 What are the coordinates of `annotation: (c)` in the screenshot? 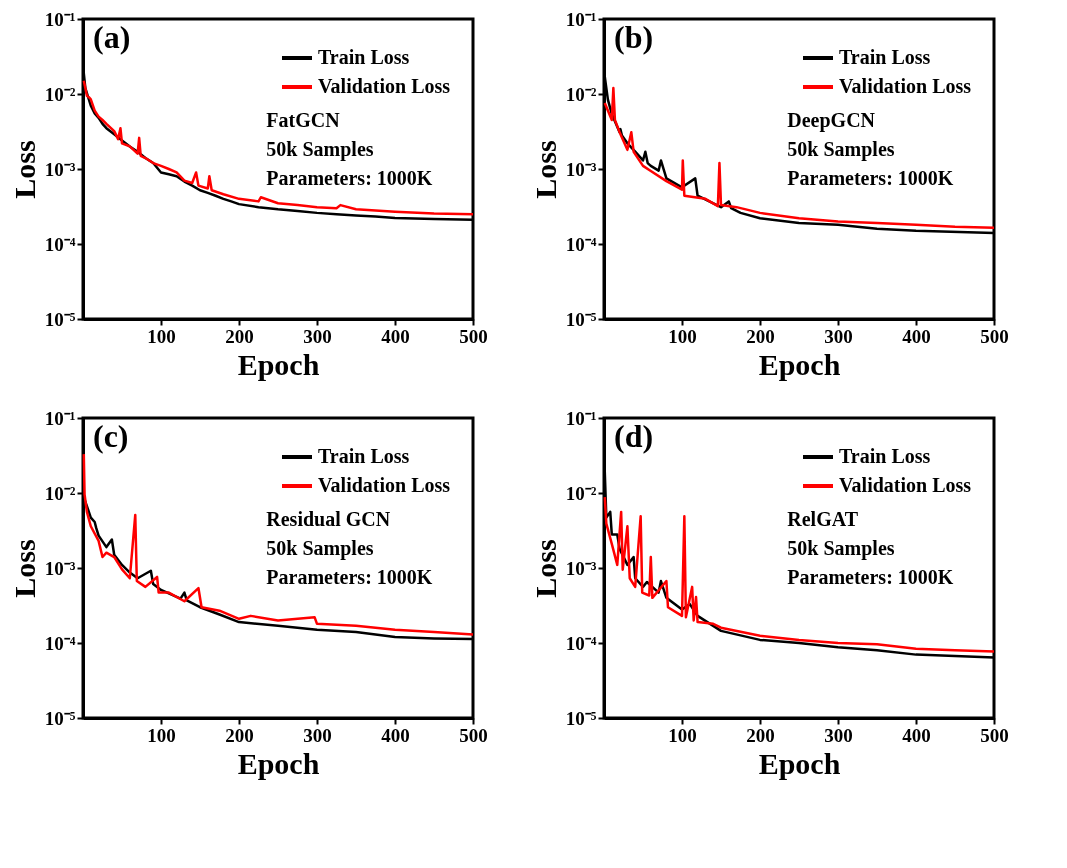 It's located at (111, 436).